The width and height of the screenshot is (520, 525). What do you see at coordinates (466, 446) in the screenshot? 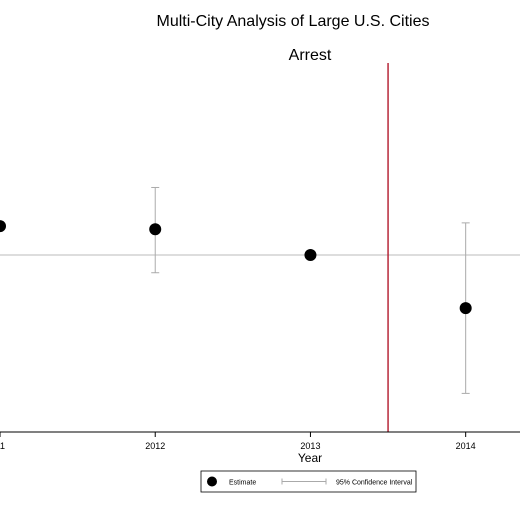
I see `x-tick-label: 2014` at bounding box center [466, 446].